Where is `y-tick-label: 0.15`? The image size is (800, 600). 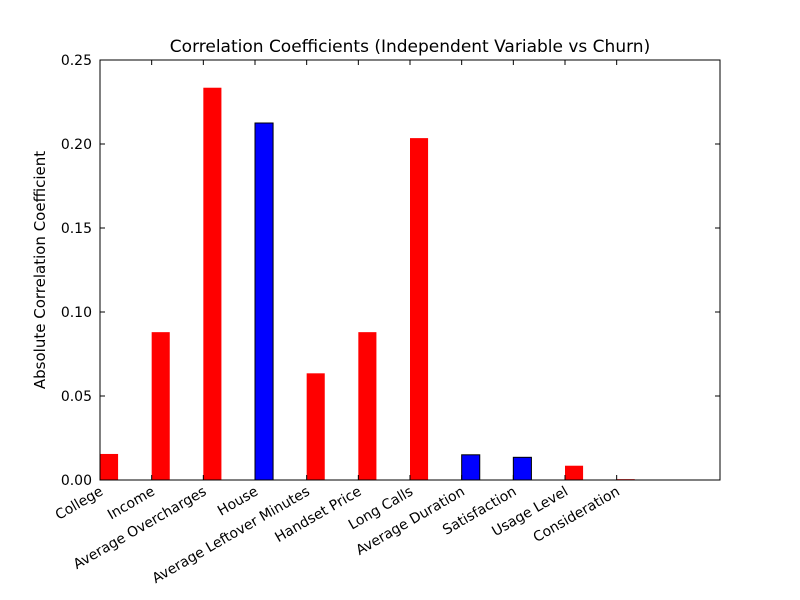 y-tick-label: 0.15 is located at coordinates (76, 229).